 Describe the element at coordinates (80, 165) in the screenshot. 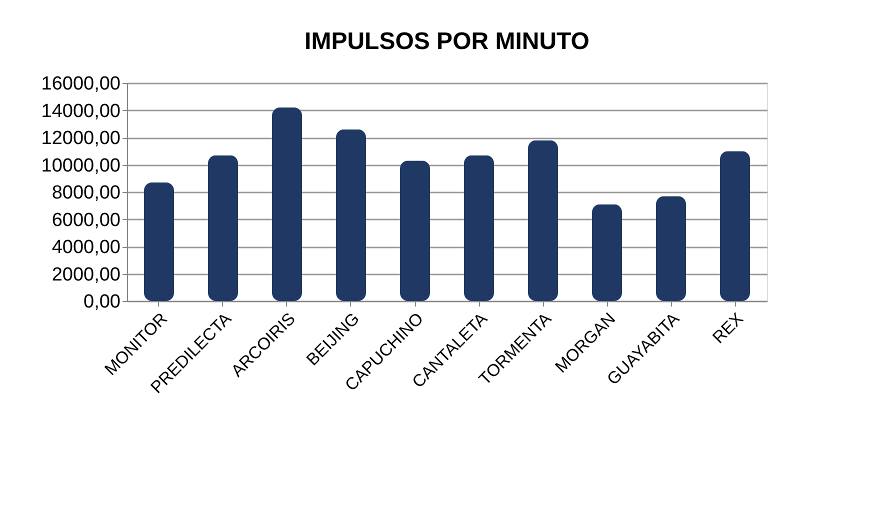

I see `y-tick-label: 10000,00` at that location.